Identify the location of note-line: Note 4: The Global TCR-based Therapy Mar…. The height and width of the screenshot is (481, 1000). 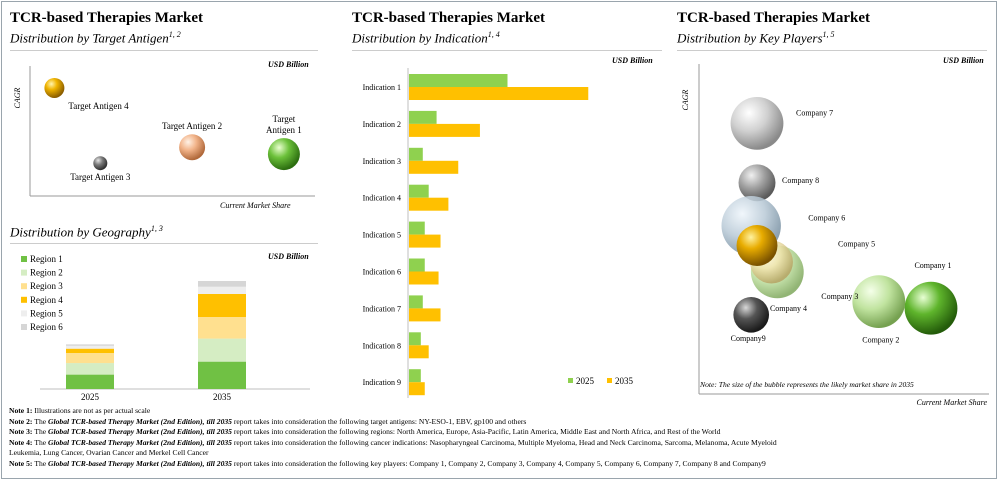
(501, 443).